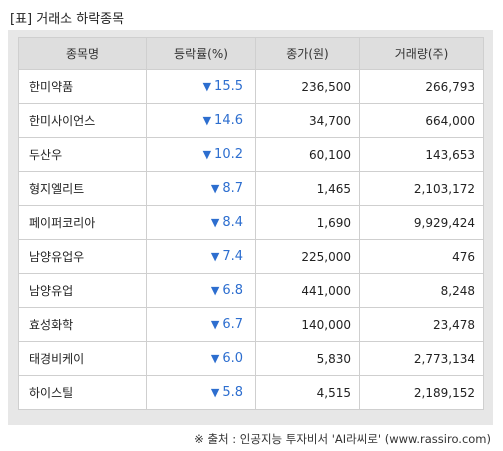 The width and height of the screenshot is (503, 451). Describe the element at coordinates (307, 86) in the screenshot. I see `close-price: 236,500` at that location.